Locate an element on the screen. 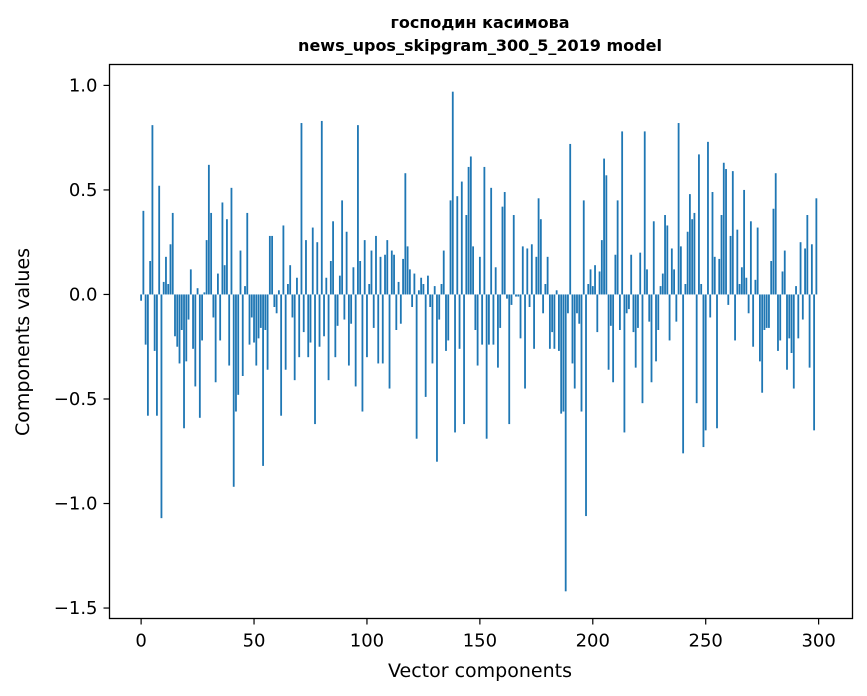 Image resolution: width=867 pixels, height=696 pixels. x-tick-label: 300 is located at coordinates (818, 641).